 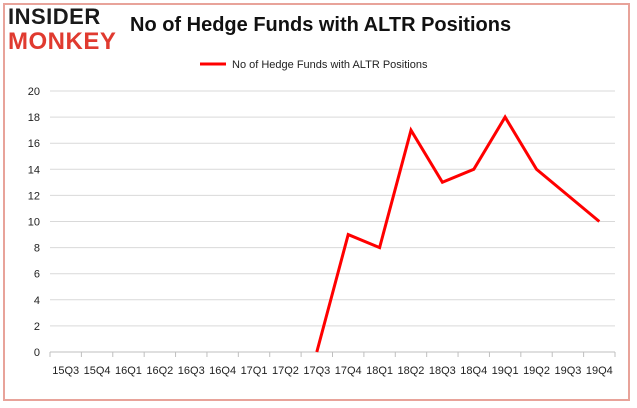 I want to click on x-tick-label: 19Q1, so click(x=505, y=371).